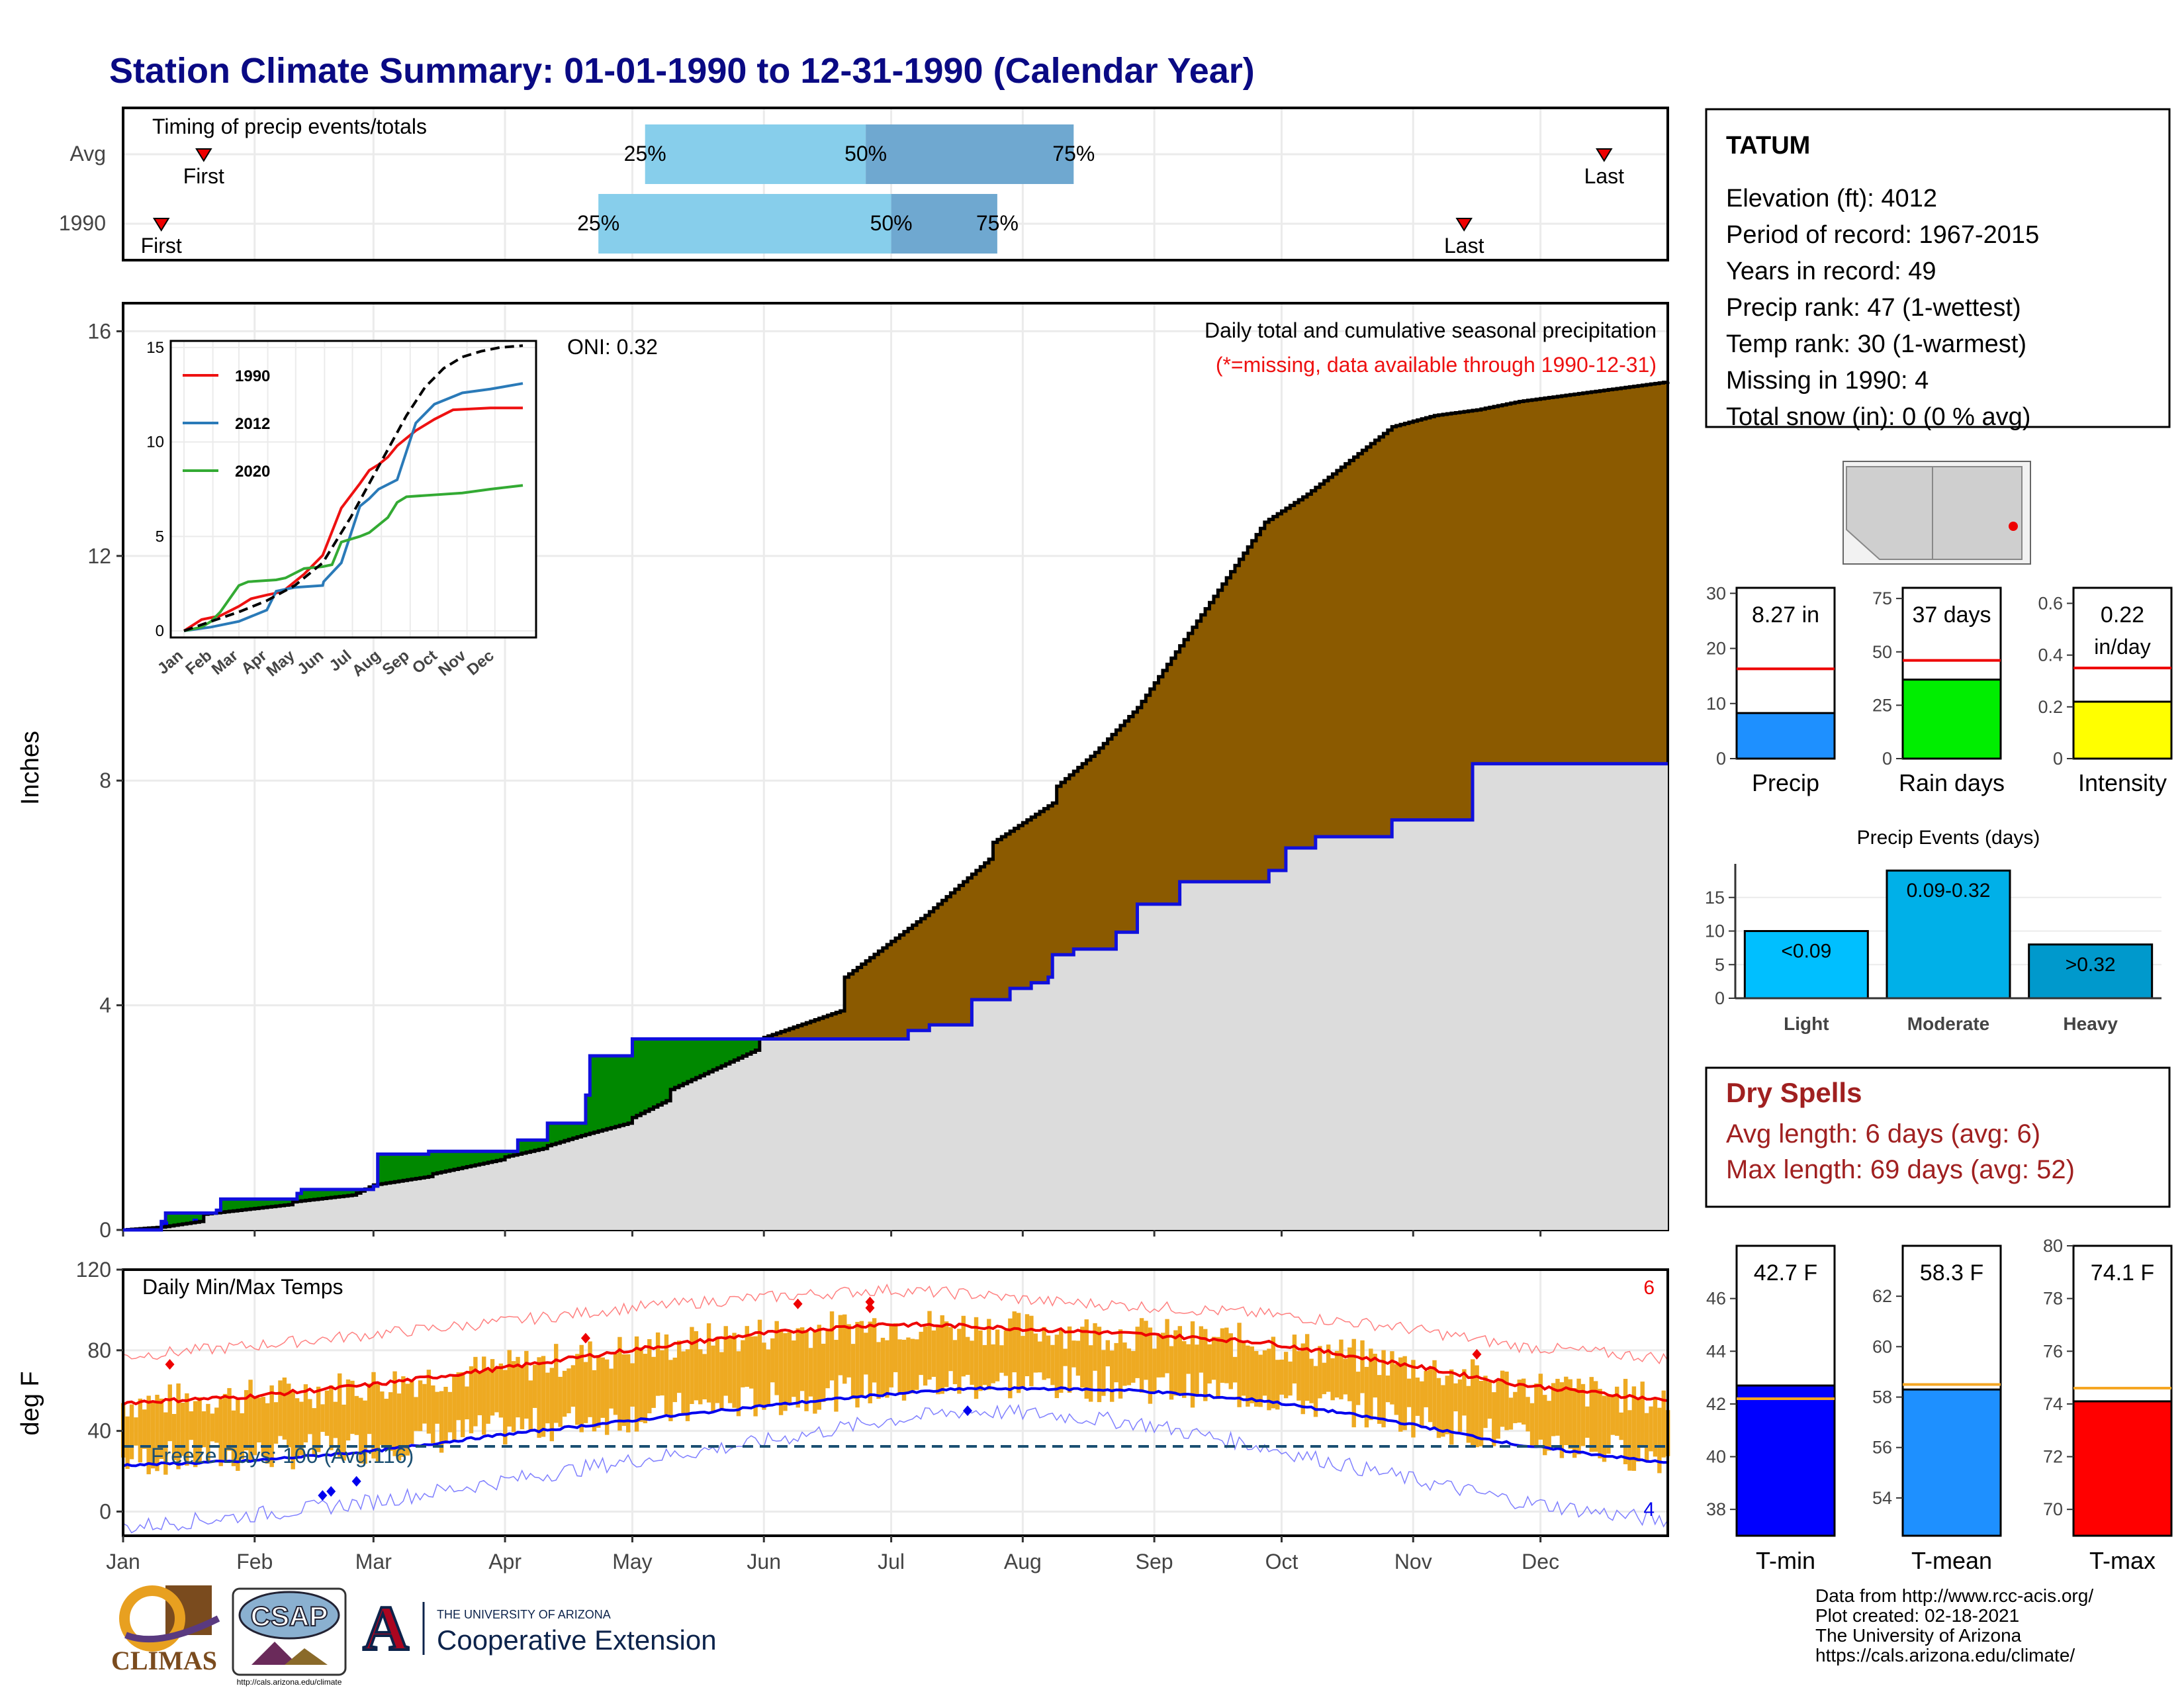 The image size is (2184, 1688). What do you see at coordinates (764, 1561) in the screenshot?
I see `month-tick-label: Jun` at bounding box center [764, 1561].